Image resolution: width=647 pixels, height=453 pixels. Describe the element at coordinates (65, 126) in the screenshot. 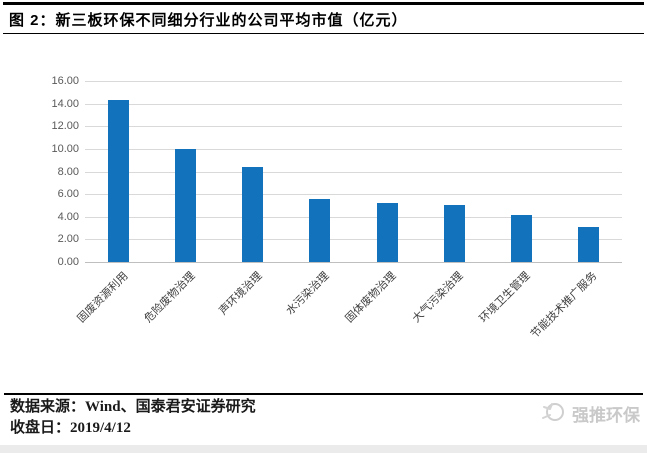

I see `y-axis-tick-label: 12.00` at that location.